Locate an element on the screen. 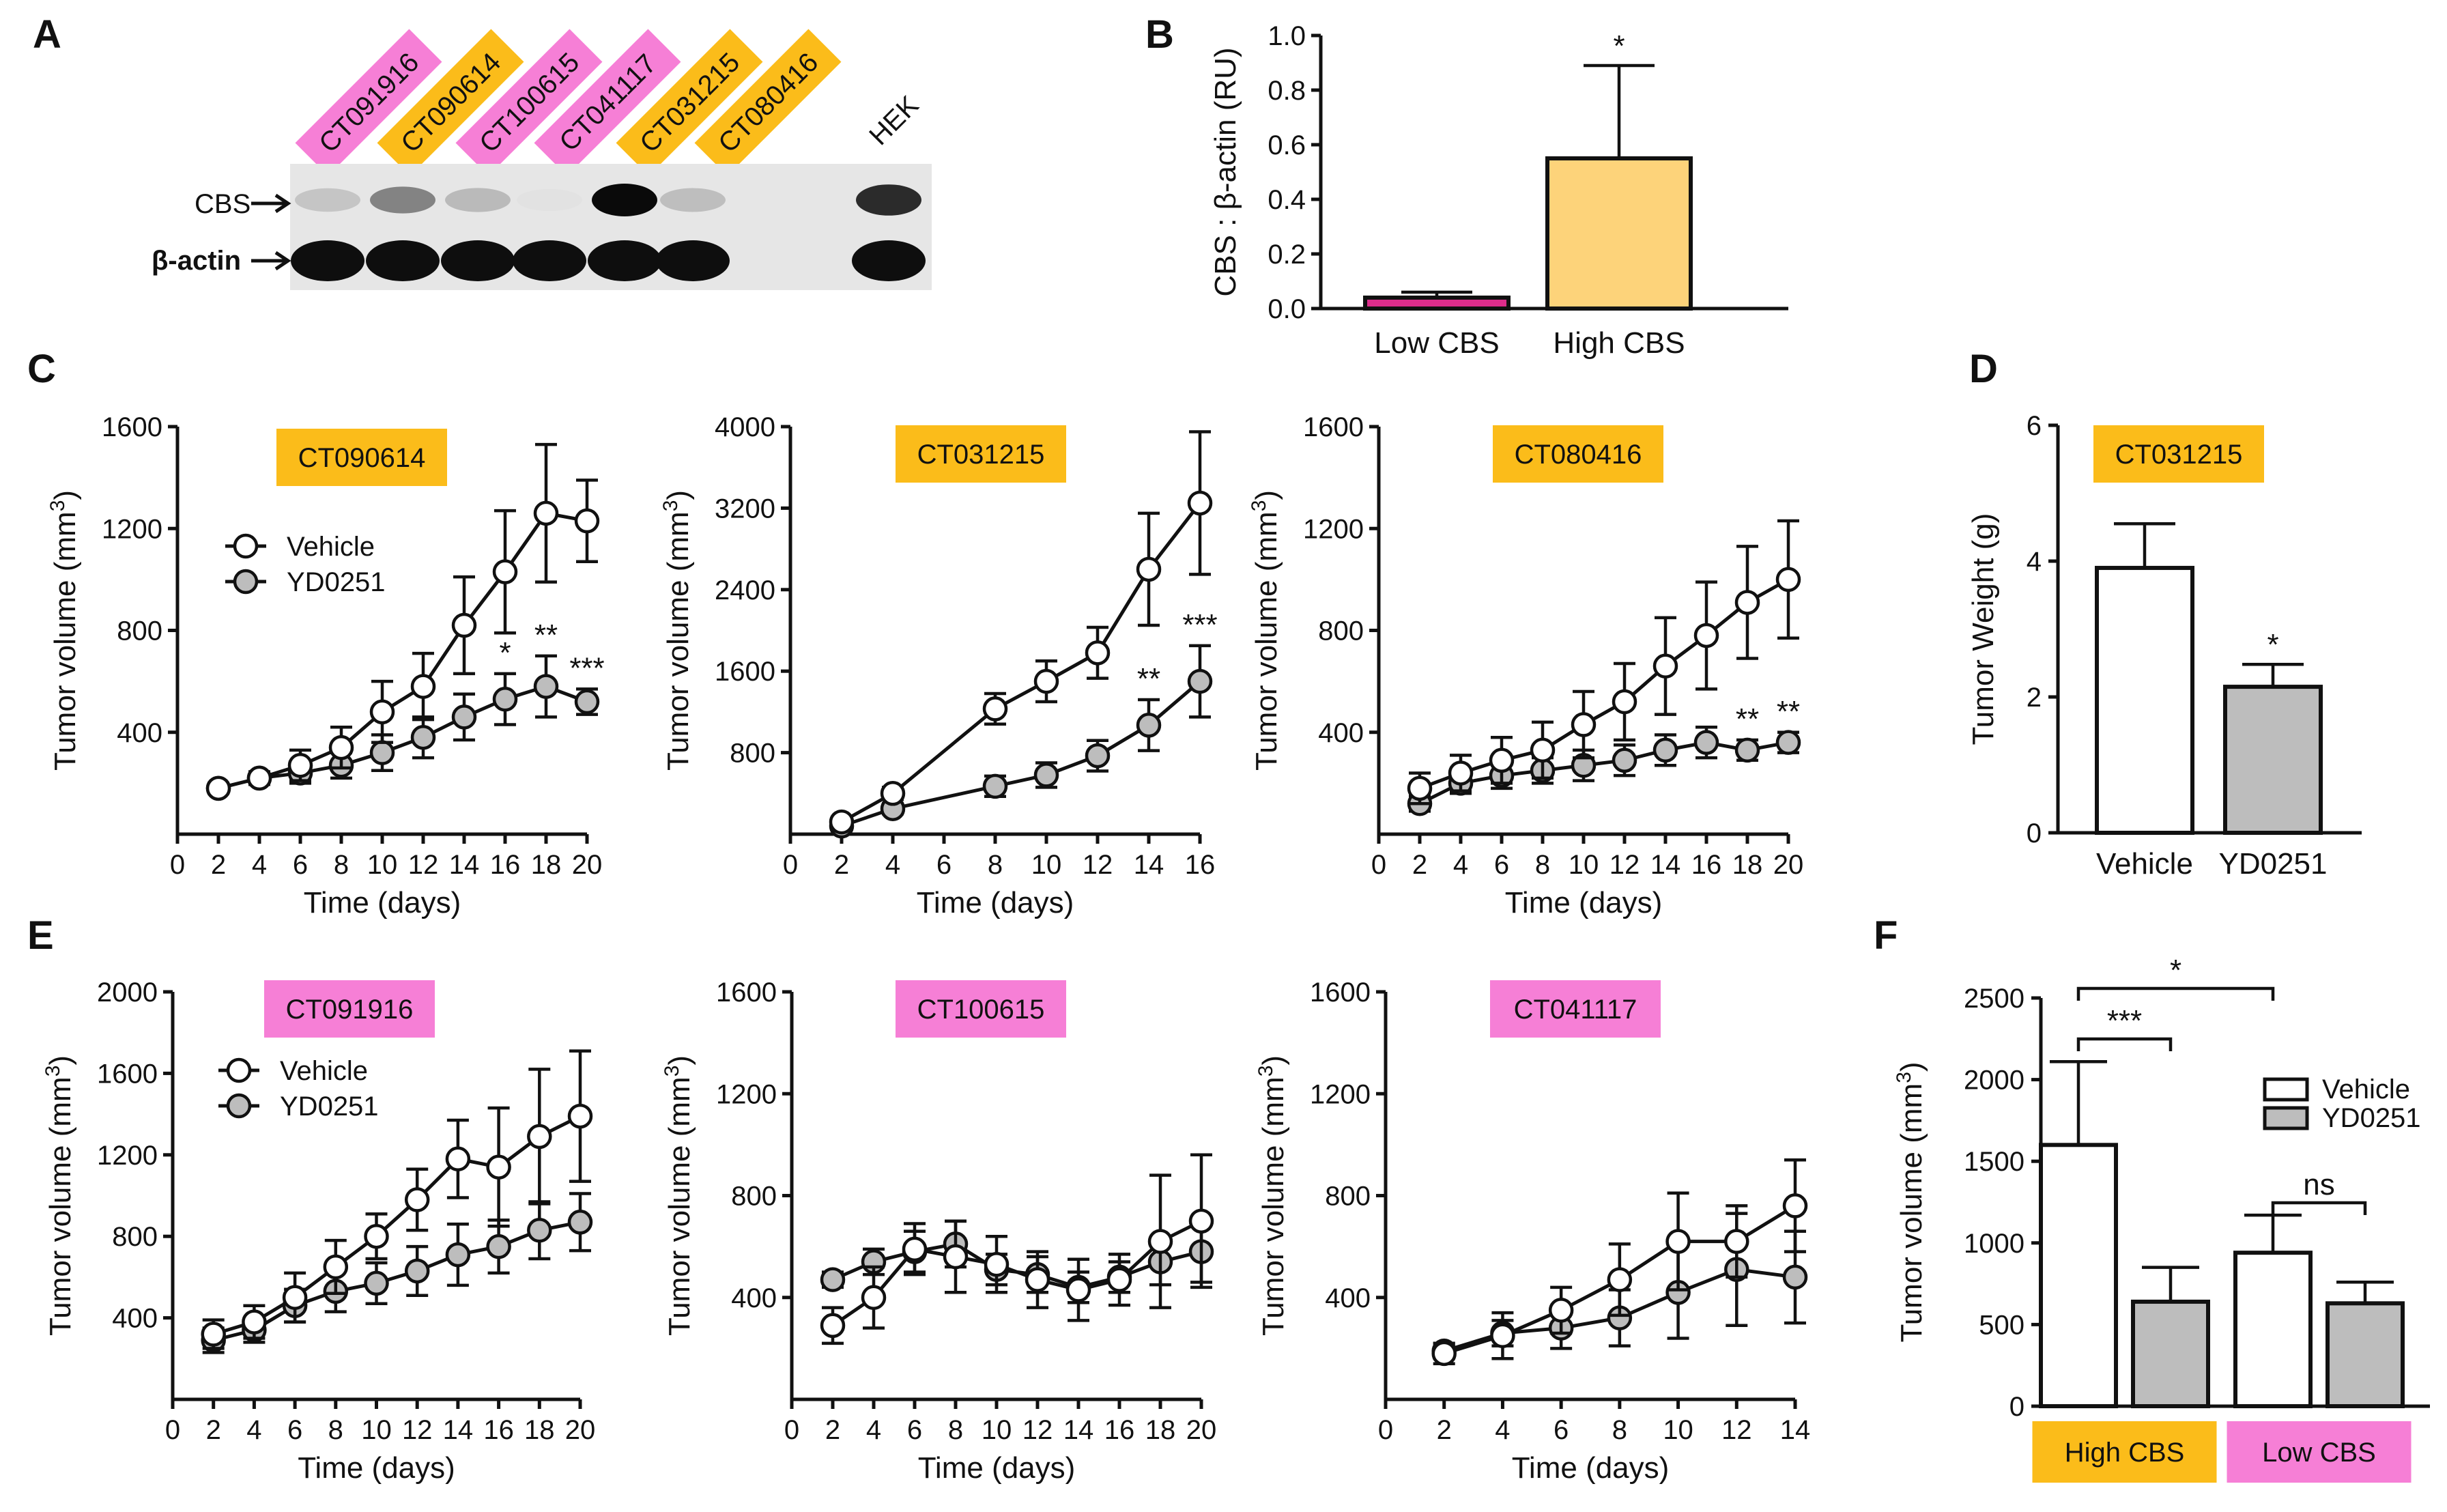 This screenshot has width=2447, height=1512. significance-mark: * is located at coordinates (505, 653).